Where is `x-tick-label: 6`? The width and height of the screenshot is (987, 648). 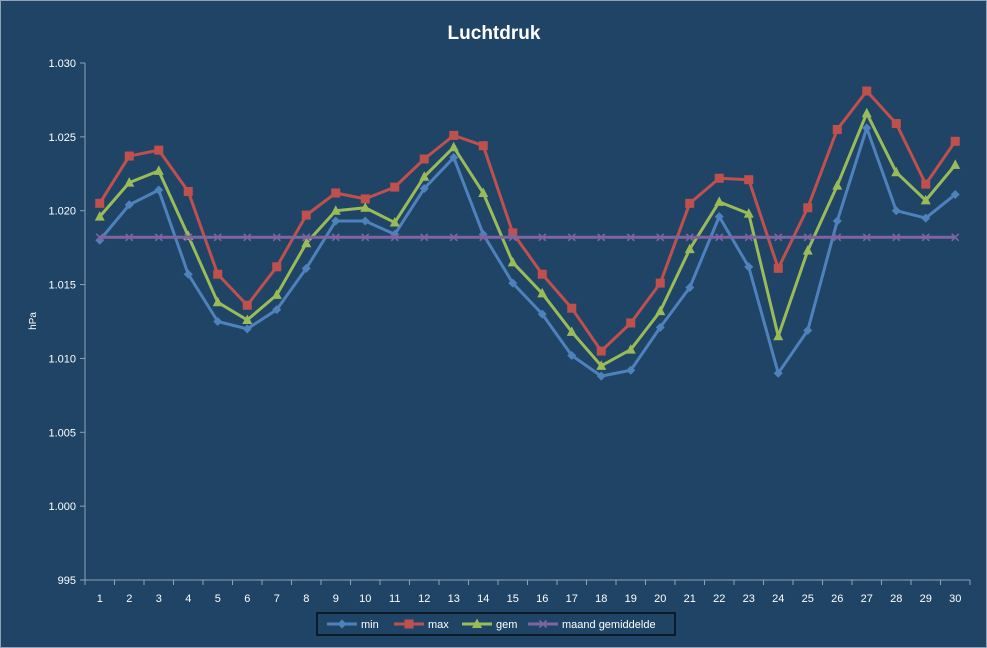
x-tick-label: 6 is located at coordinates (247, 599).